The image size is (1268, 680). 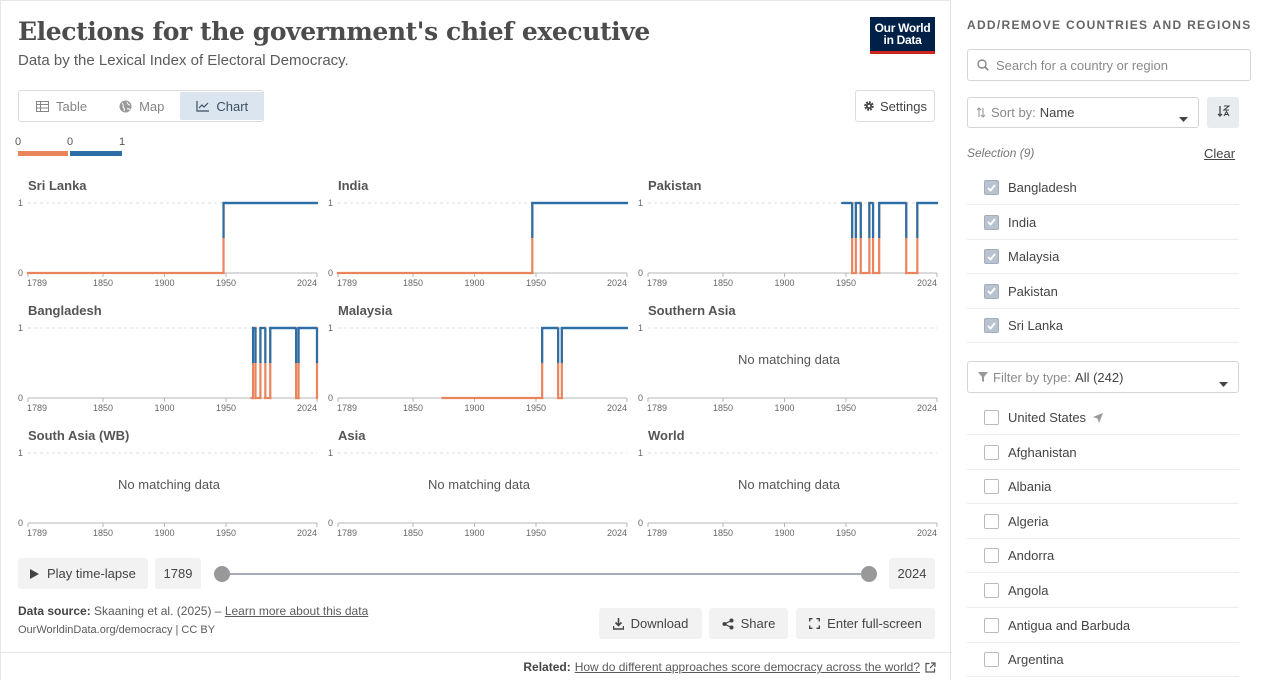 I want to click on available-item: Andorra, so click(x=1103, y=556).